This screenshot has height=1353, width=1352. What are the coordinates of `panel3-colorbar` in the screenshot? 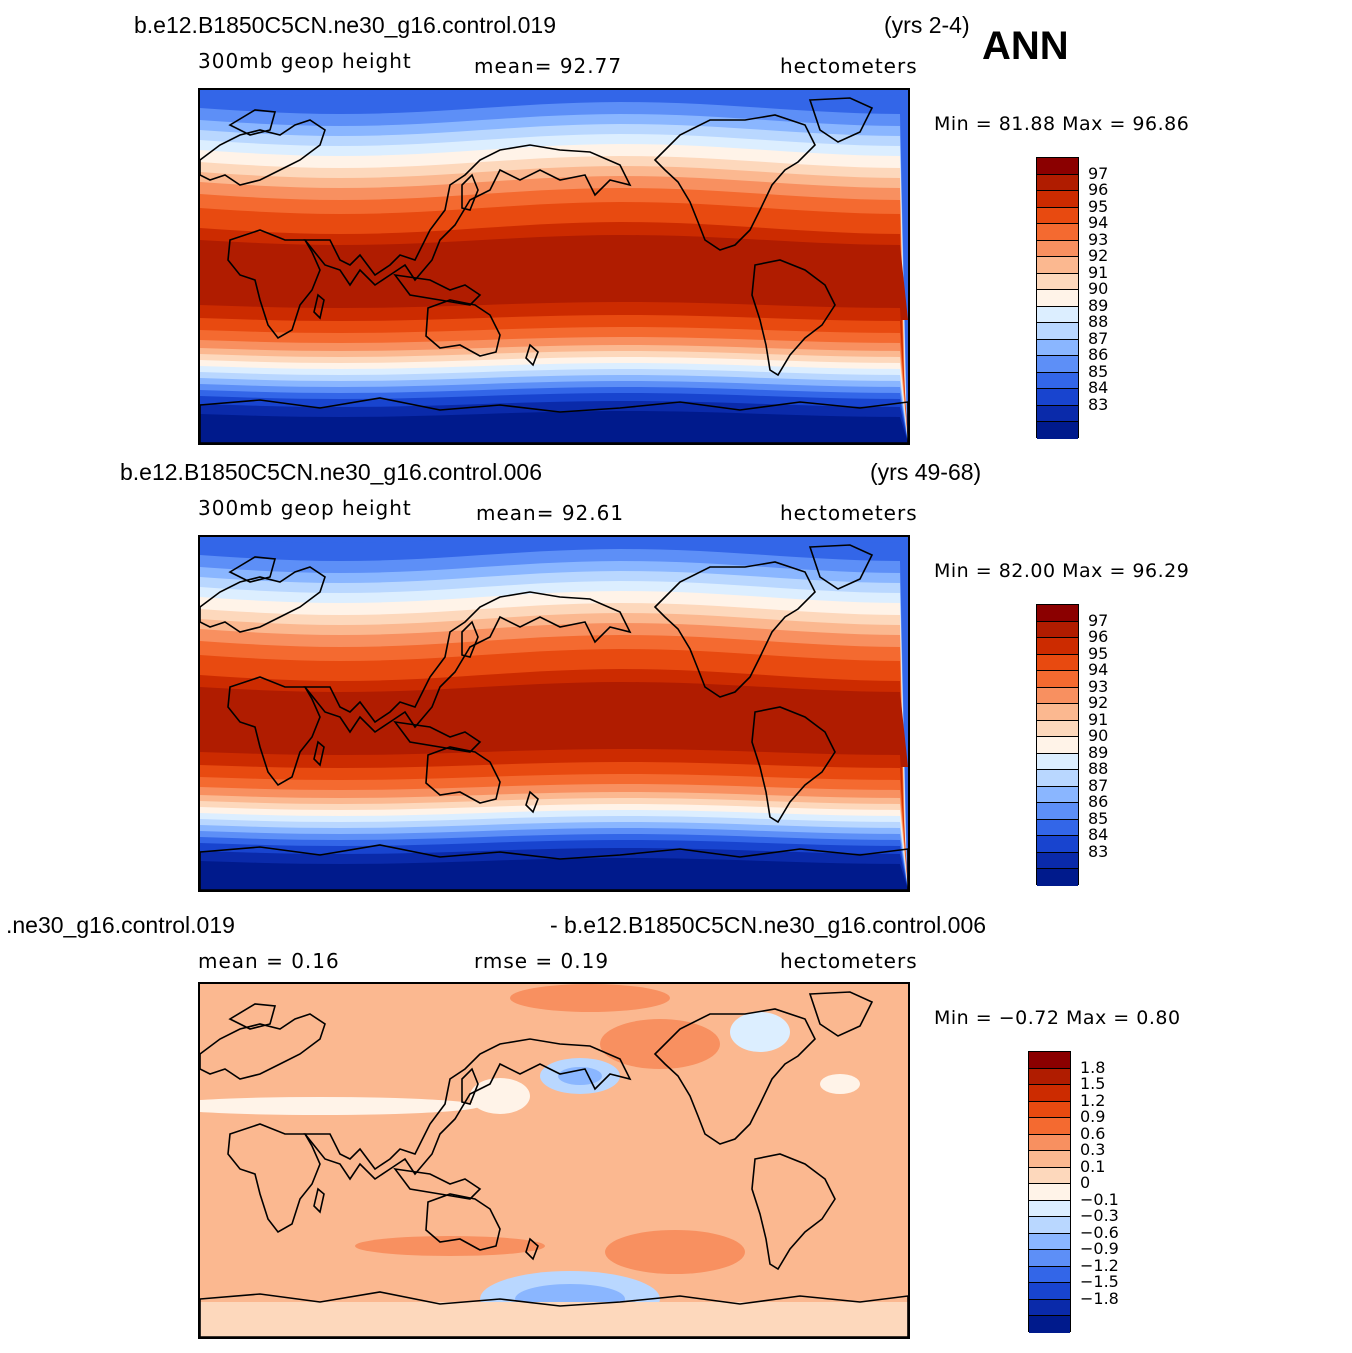 It's located at (1049, 1192).